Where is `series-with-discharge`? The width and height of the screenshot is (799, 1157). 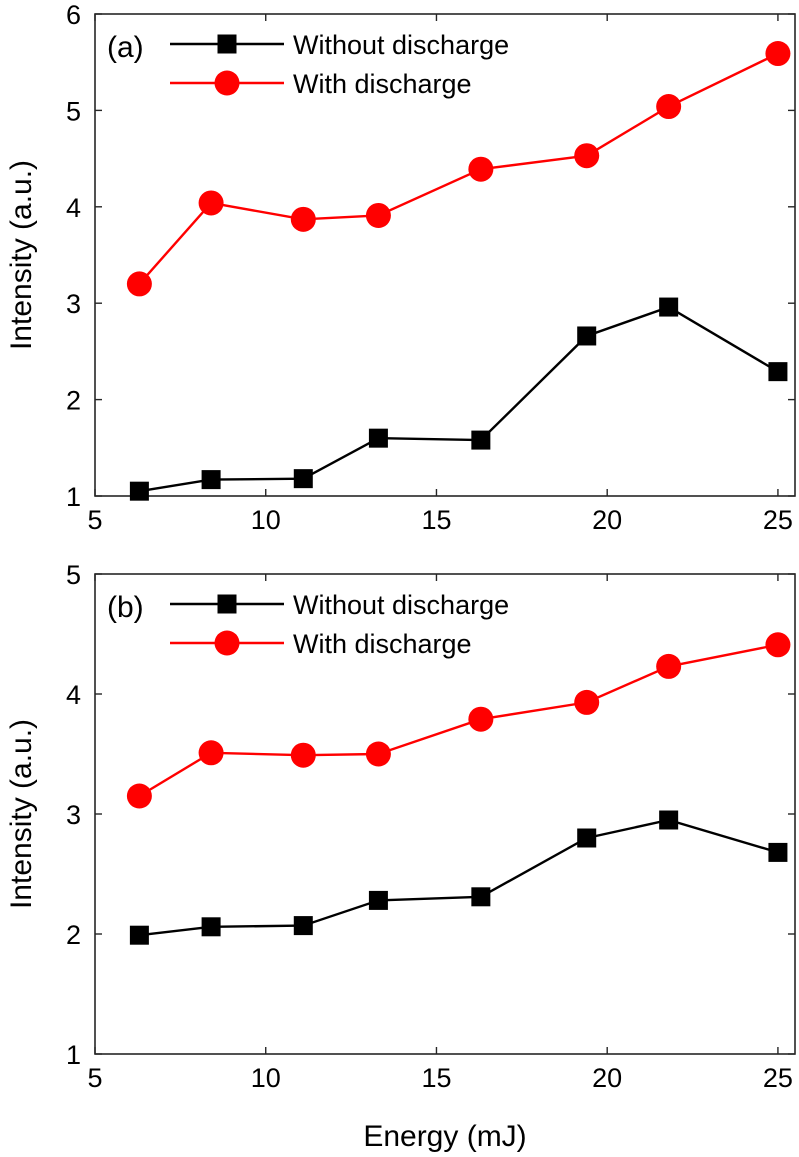 series-with-discharge is located at coordinates (458, 720).